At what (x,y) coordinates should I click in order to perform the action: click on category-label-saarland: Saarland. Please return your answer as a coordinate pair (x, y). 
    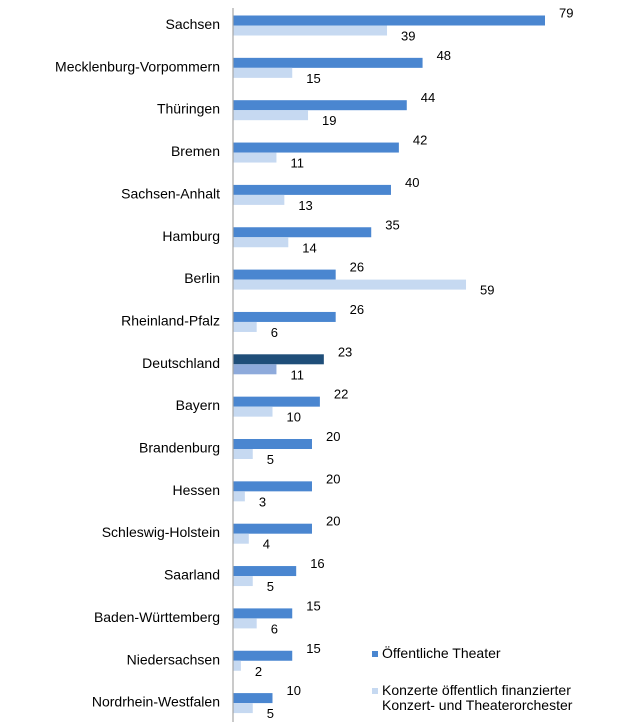
    Looking at the image, I should click on (192, 575).